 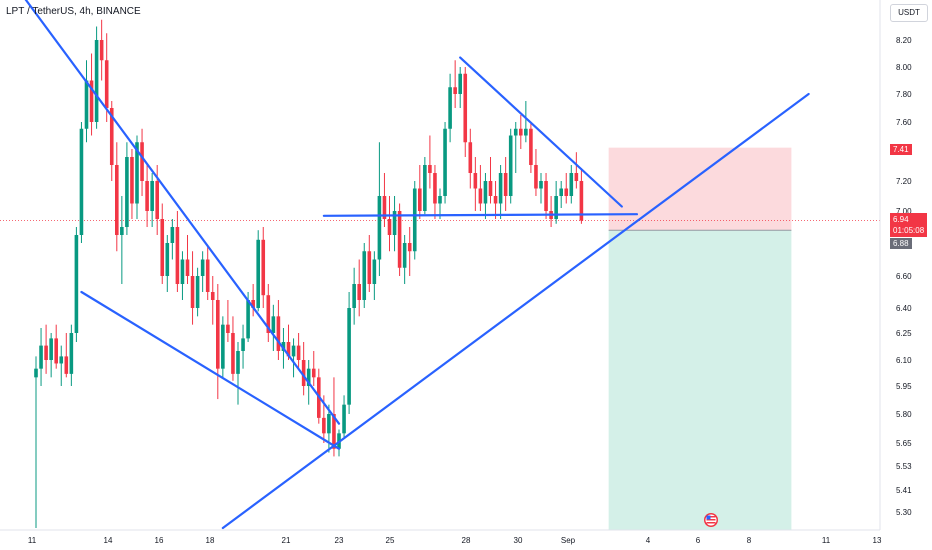 I want to click on price-tick-label: 5.30, so click(x=904, y=512).